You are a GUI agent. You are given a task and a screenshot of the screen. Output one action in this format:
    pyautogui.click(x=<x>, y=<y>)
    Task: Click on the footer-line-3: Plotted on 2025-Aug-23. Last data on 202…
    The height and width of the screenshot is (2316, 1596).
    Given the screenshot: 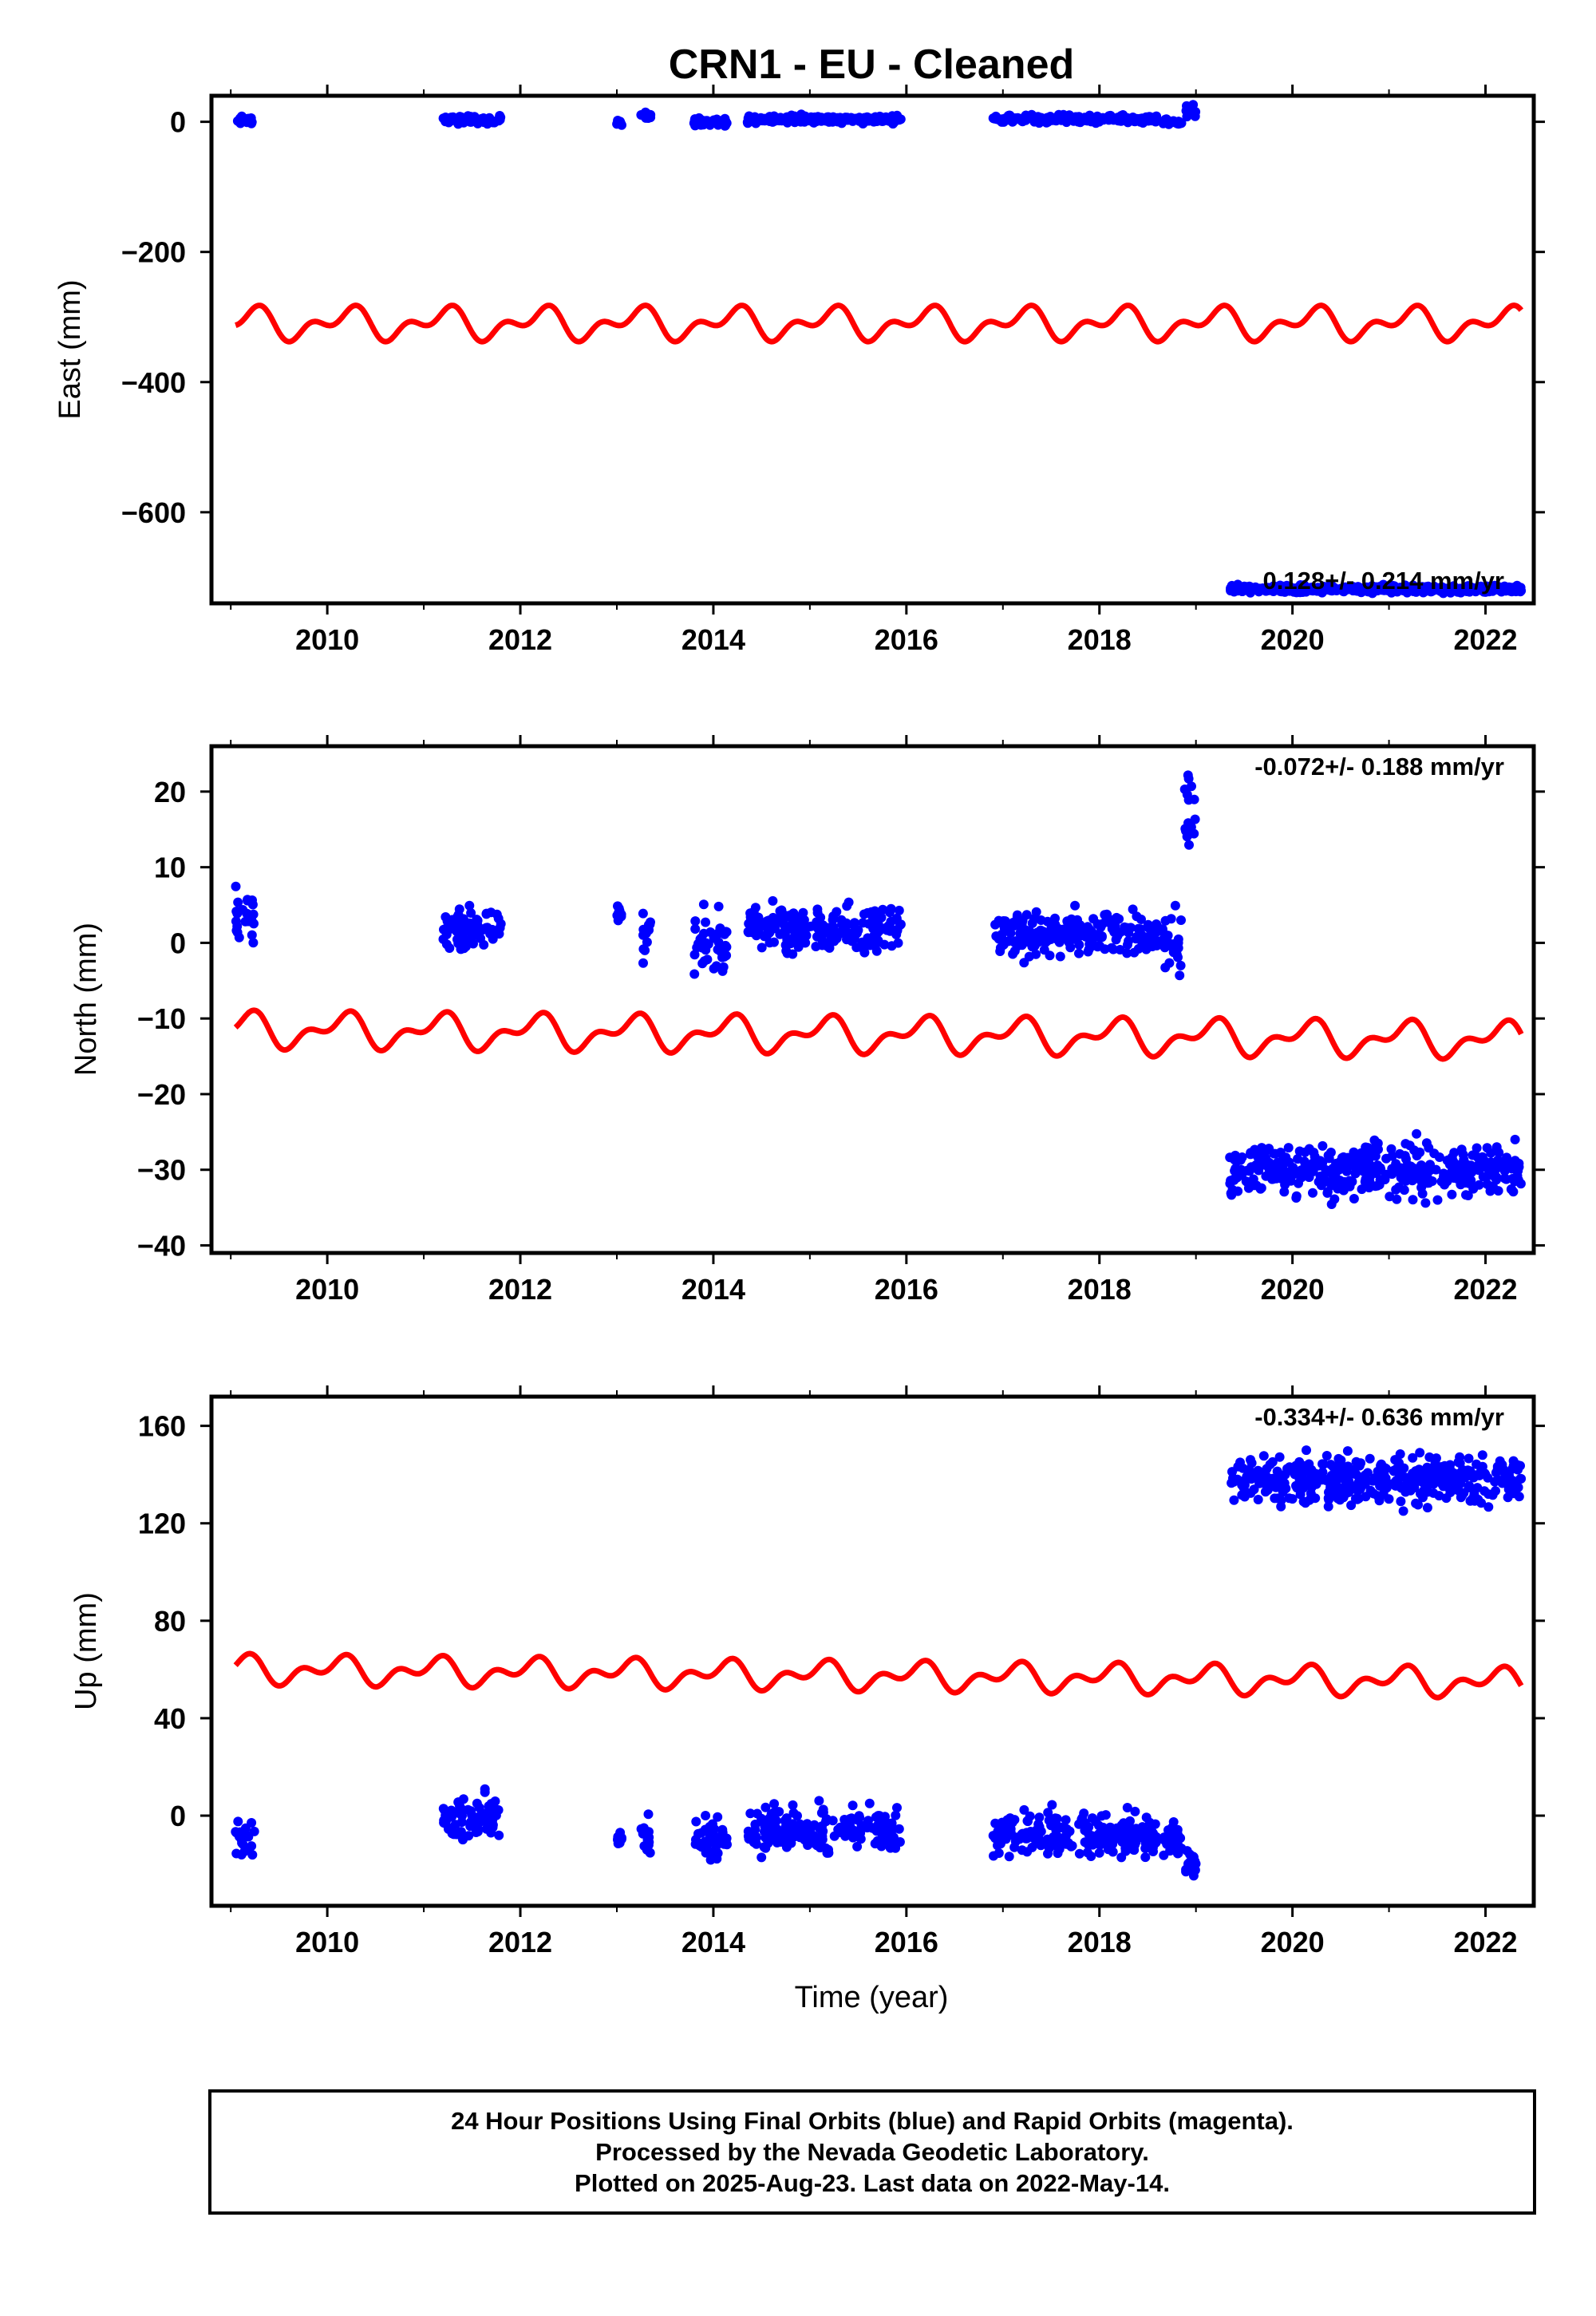 What is the action you would take?
    pyautogui.click(x=873, y=2183)
    